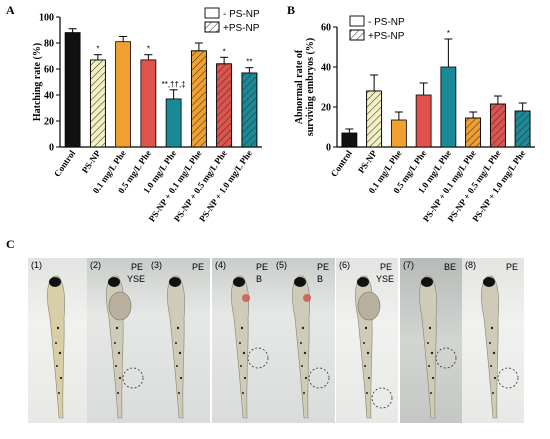  I want to click on significance-label: **, so click(249, 62).